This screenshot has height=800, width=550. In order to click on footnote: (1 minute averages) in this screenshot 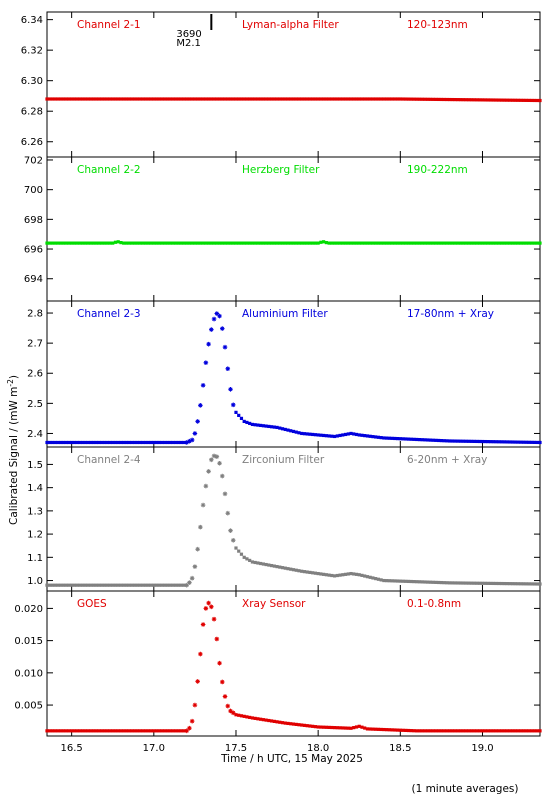, I will do `click(464, 789)`.